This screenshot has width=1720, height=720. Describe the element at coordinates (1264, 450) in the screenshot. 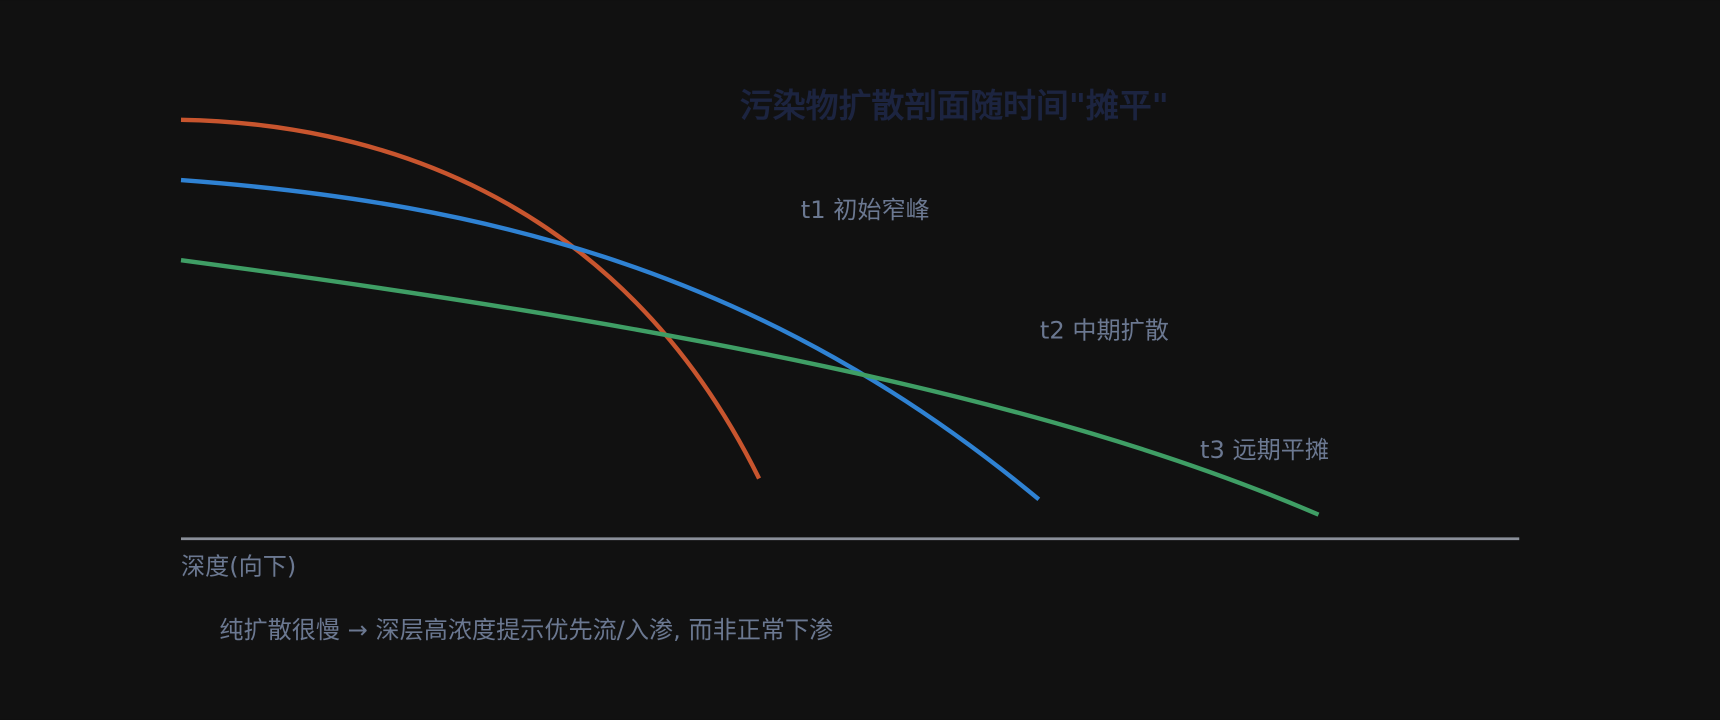

I see `curve-label: t3 远期平摊` at that location.